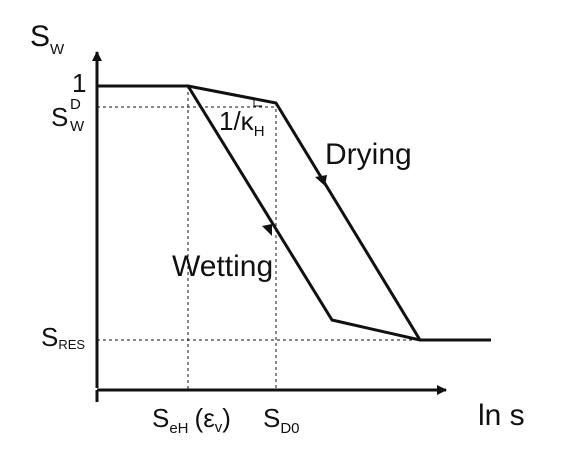  What do you see at coordinates (321, 180) in the screenshot?
I see `drying-direction-arrow` at bounding box center [321, 180].